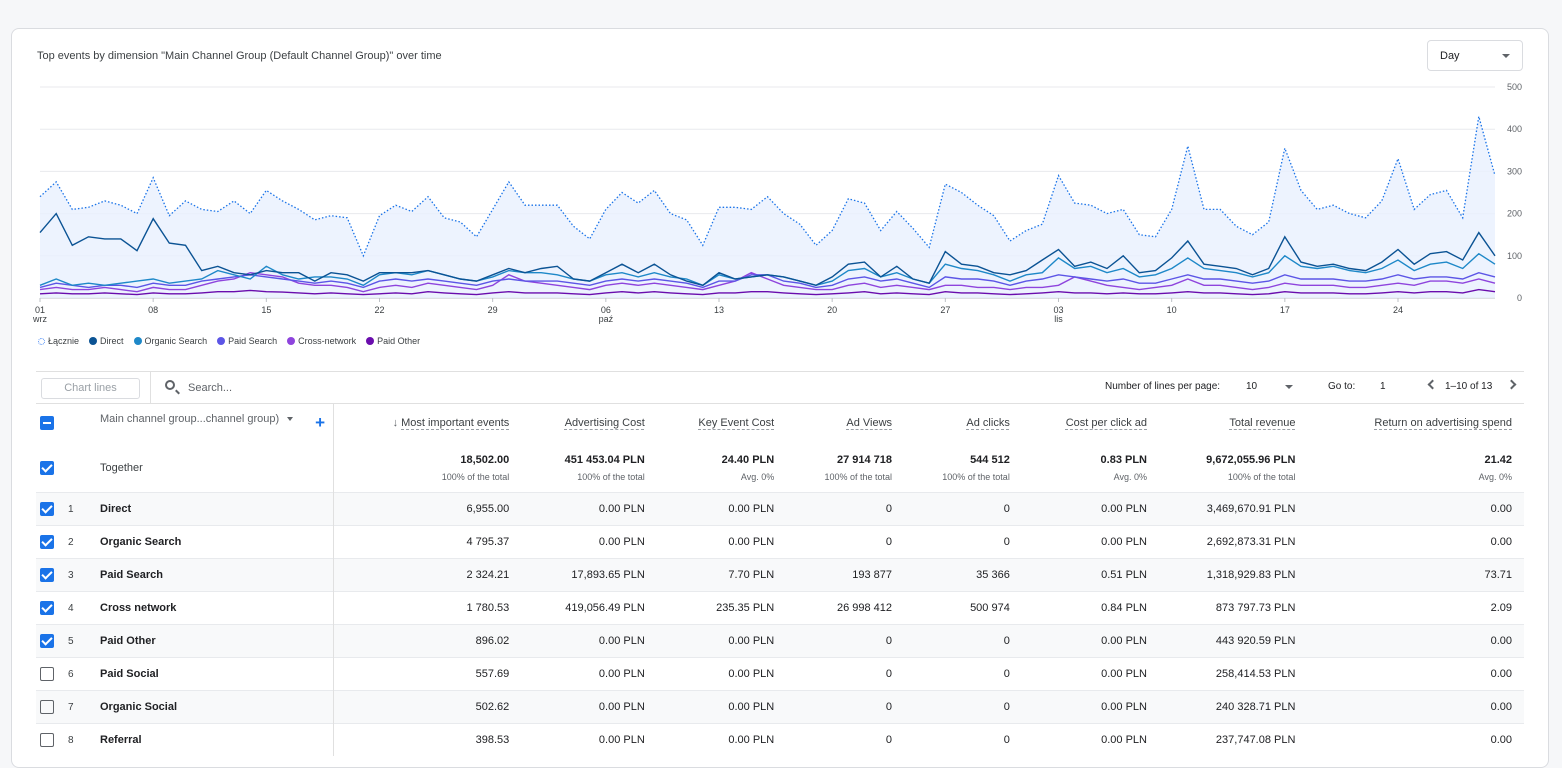  Describe the element at coordinates (213, 707) in the screenshot. I see `row-dimension: Organic Social` at that location.